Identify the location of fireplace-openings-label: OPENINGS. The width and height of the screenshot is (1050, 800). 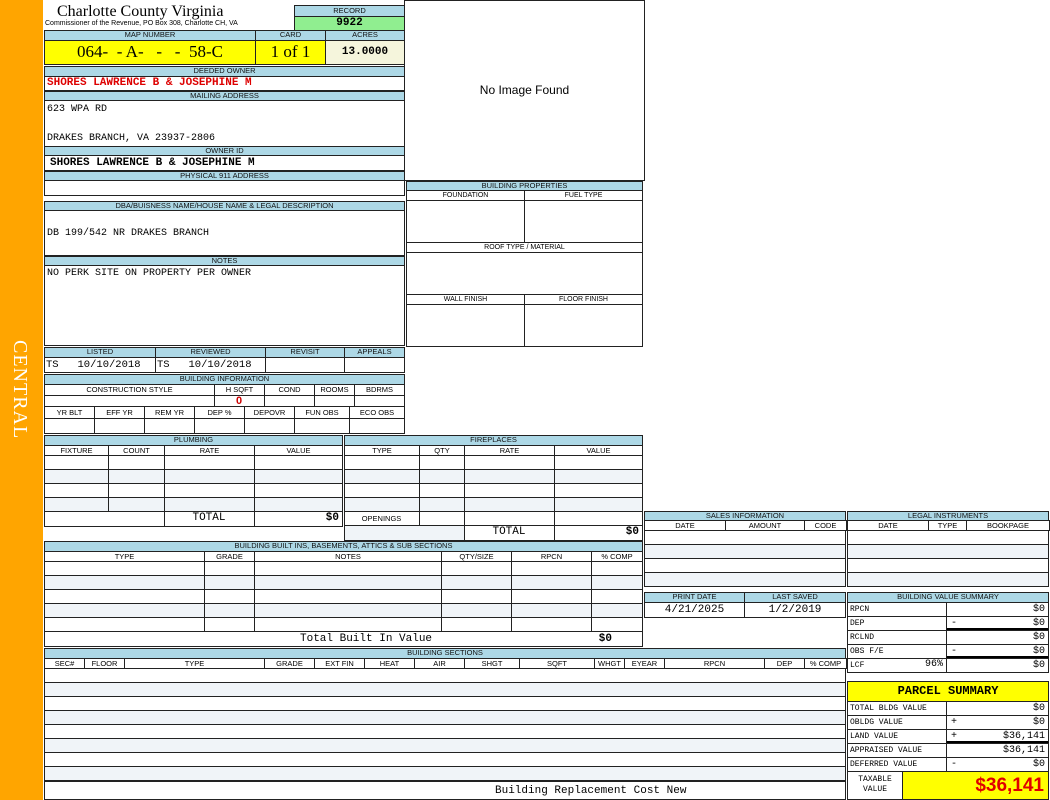
(381, 518).